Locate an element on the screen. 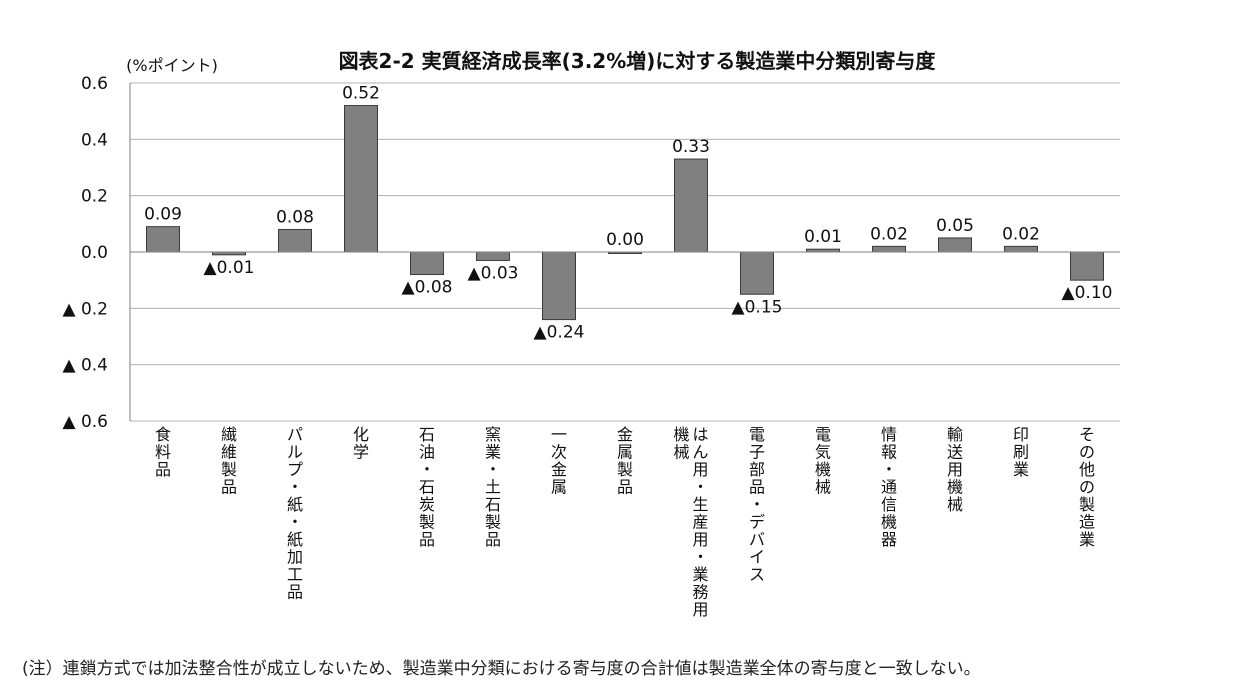 Image resolution: width=1242 pixels, height=696 pixels. y-tick-label: 0.6 is located at coordinates (94, 84).